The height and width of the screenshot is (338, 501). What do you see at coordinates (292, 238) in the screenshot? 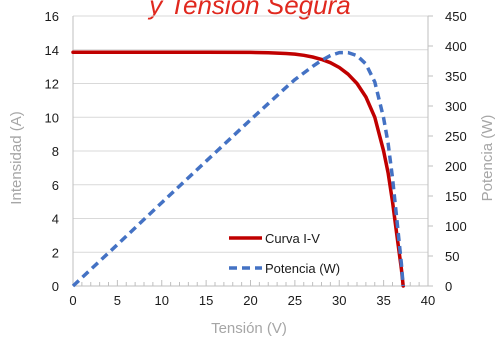
I see `legend-label-0: Curva I-V` at bounding box center [292, 238].